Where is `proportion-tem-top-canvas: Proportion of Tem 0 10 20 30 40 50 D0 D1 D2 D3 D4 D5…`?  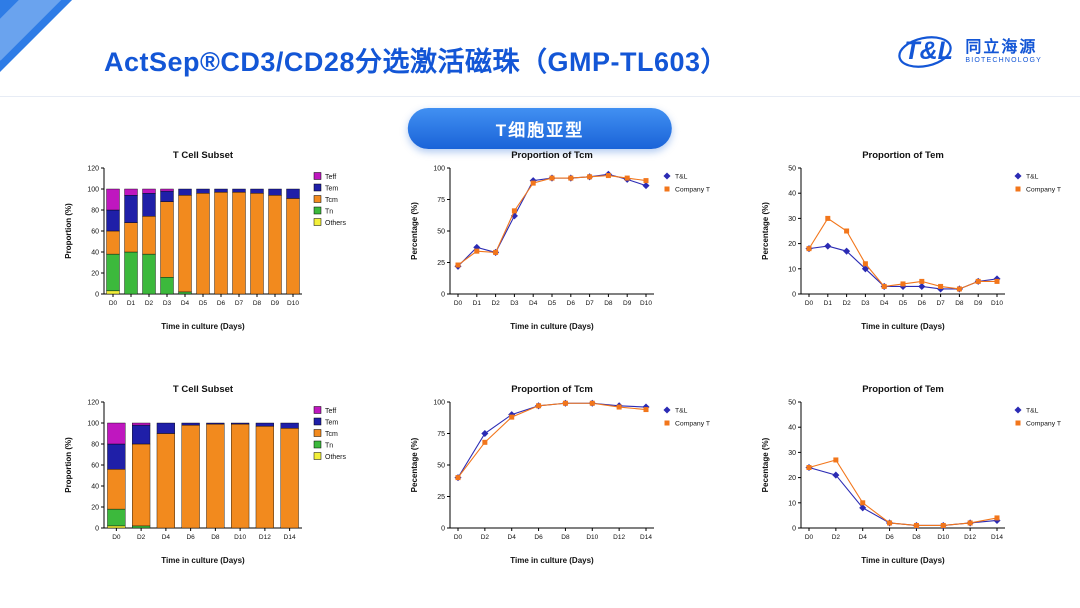 proportion-tem-top-canvas: Proportion of Tem 0 10 20 30 40 50 D0 D1 D2 D3 D4 D5… is located at coordinates (911, 240).